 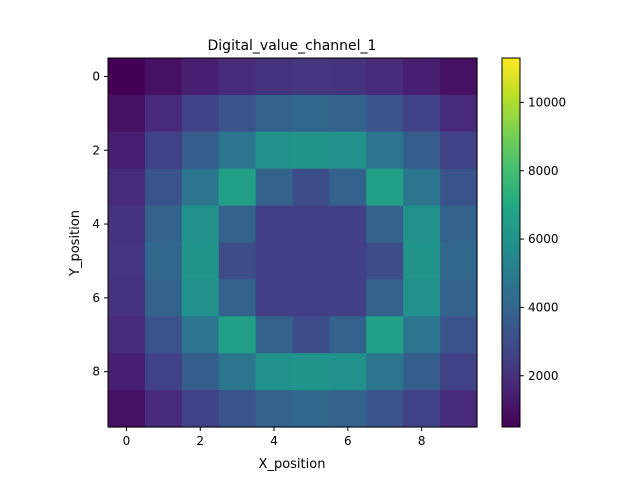 What do you see at coordinates (292, 464) in the screenshot?
I see `x-axis-label: X_position` at bounding box center [292, 464].